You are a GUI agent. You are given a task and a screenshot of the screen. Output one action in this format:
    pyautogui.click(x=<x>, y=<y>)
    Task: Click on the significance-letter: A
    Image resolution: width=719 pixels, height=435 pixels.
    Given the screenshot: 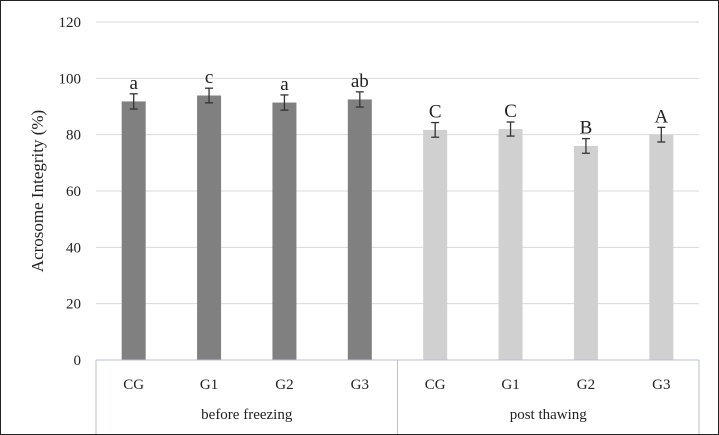 What is the action you would take?
    pyautogui.click(x=661, y=116)
    